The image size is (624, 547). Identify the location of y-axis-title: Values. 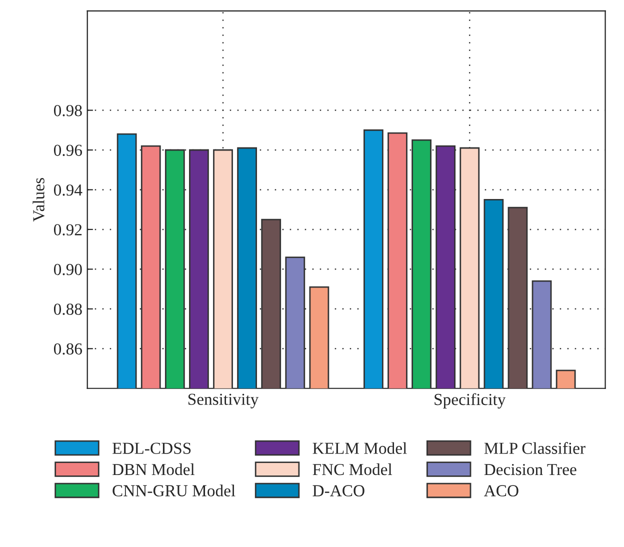
(38, 200).